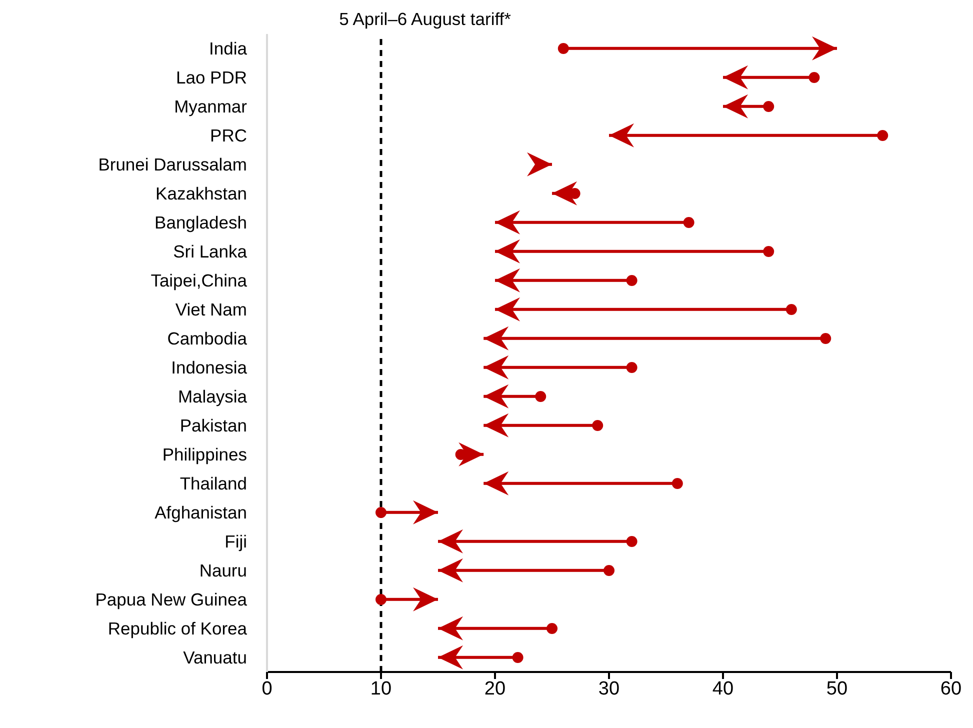  What do you see at coordinates (178, 628) in the screenshot?
I see `y-tick-label: Republic of Korea` at bounding box center [178, 628].